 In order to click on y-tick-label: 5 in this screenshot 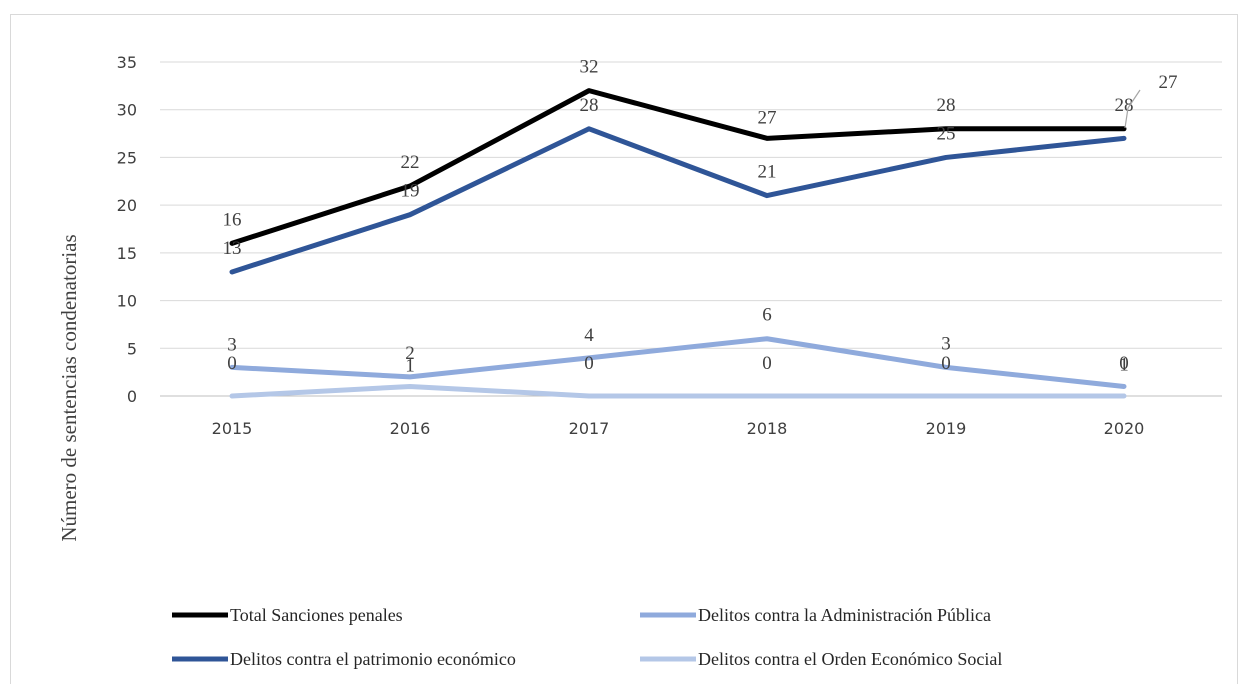, I will do `click(132, 348)`.